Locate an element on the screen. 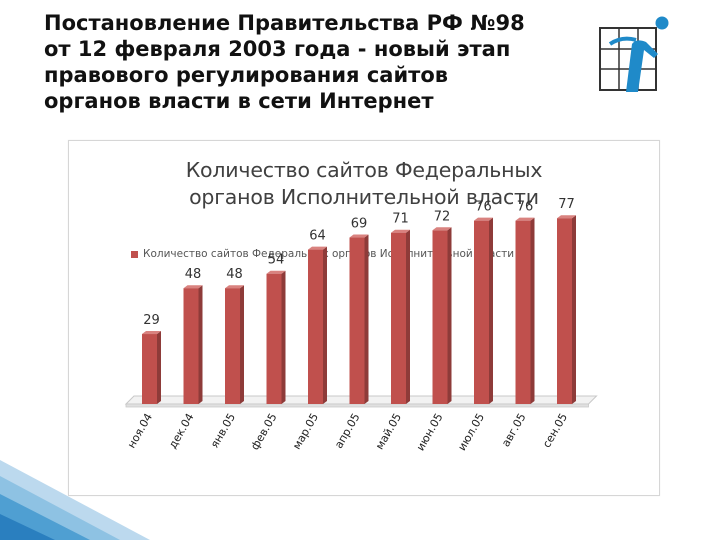  slide-title-line: от 12 февраля 2003 года - новый этап is located at coordinates (277, 49).